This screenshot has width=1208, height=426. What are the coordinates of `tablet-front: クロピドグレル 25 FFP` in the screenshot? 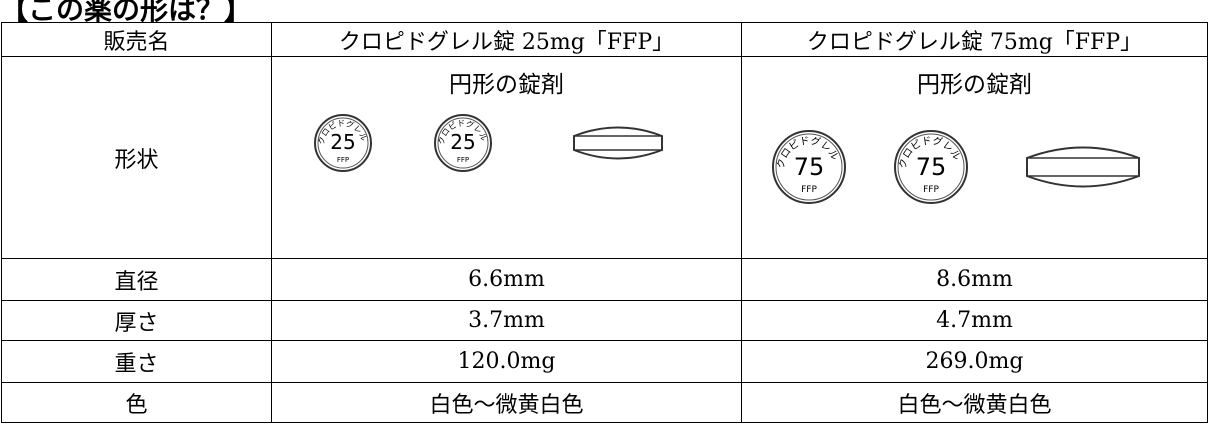 It's located at (342, 143).